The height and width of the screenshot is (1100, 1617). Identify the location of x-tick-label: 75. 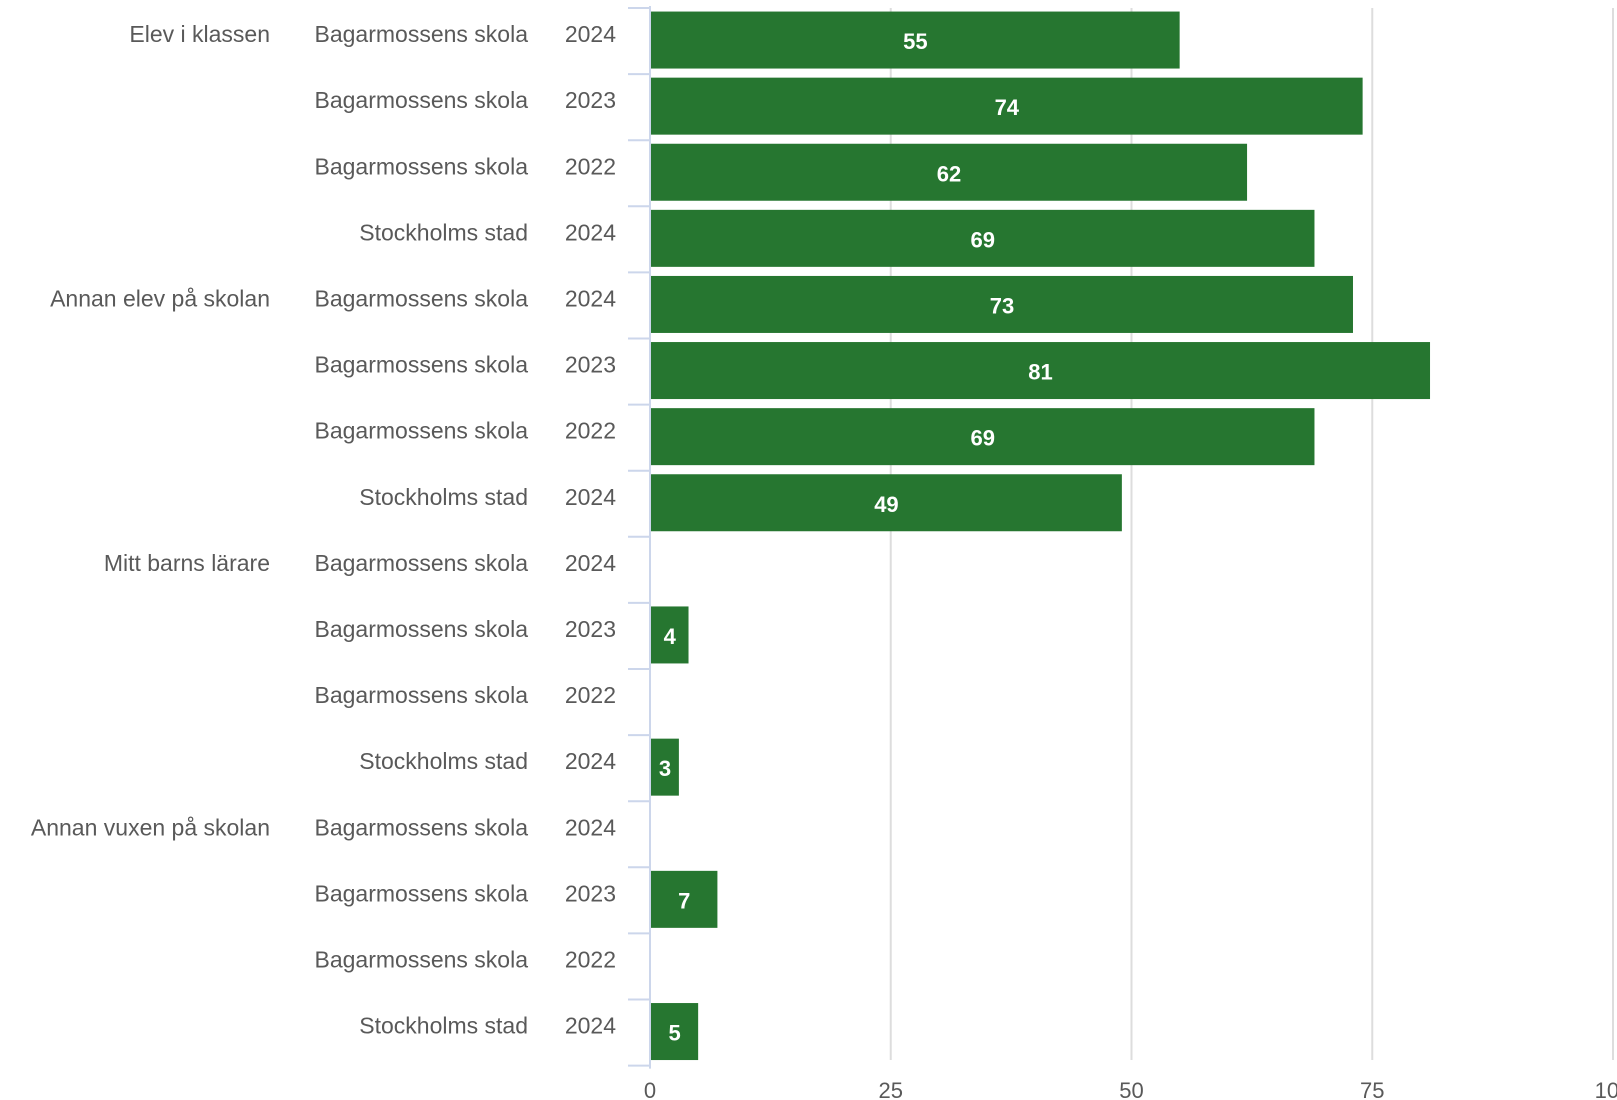
(1372, 1089).